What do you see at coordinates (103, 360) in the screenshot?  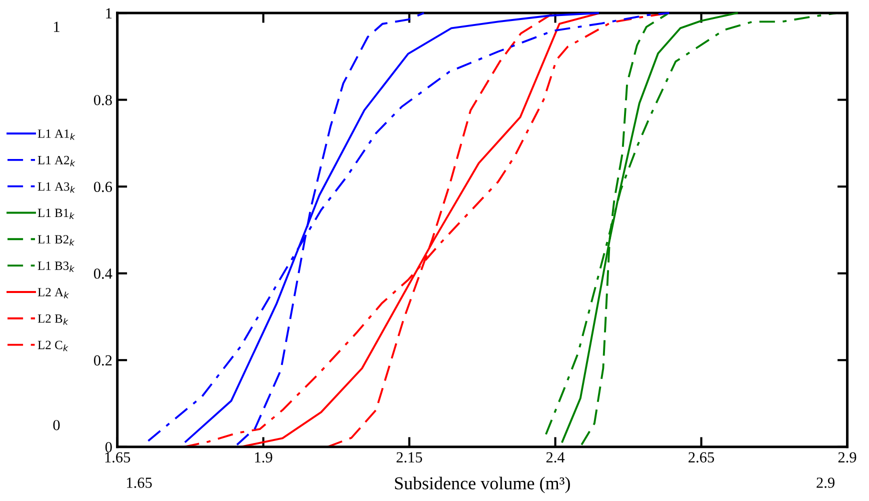 I see `y-tick-label: 0.2` at bounding box center [103, 360].